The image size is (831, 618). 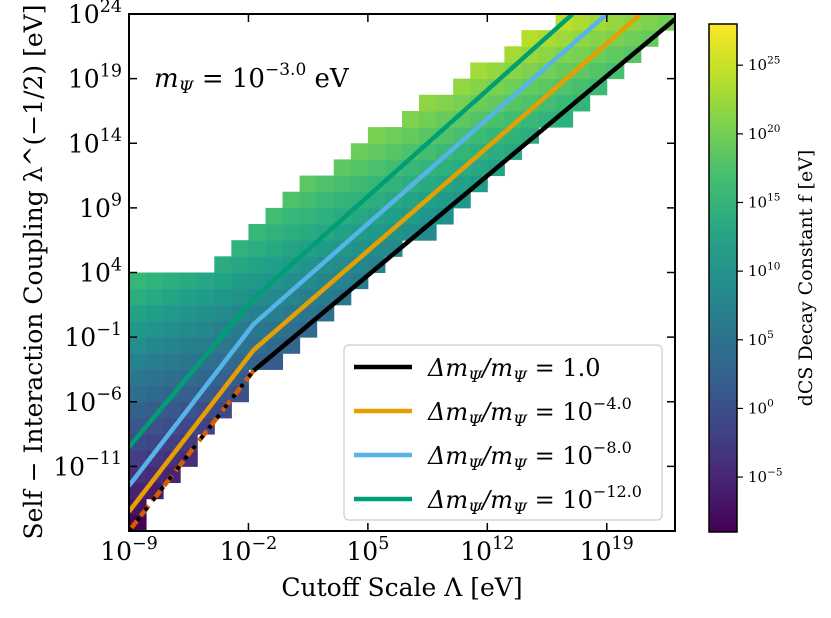 What do you see at coordinates (765, 476) in the screenshot?
I see `tick-label: 10⁻⁵` at bounding box center [765, 476].